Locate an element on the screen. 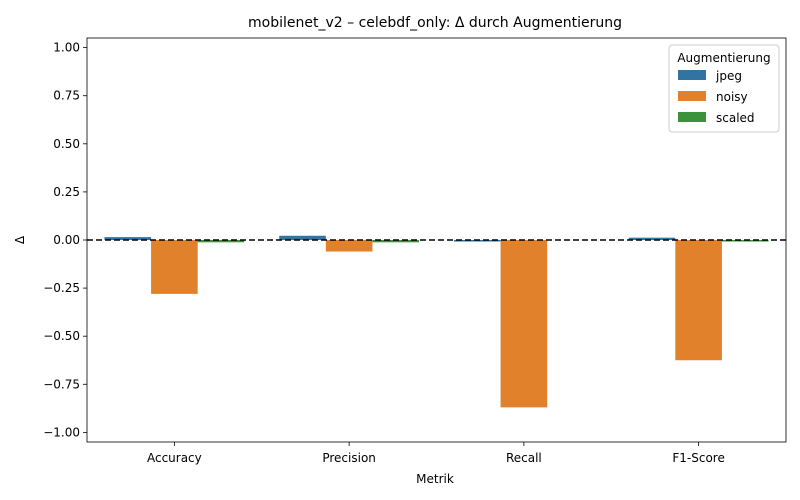 Image resolution: width=800 pixels, height=500 pixels. bar-noisy-recall is located at coordinates (524, 324).